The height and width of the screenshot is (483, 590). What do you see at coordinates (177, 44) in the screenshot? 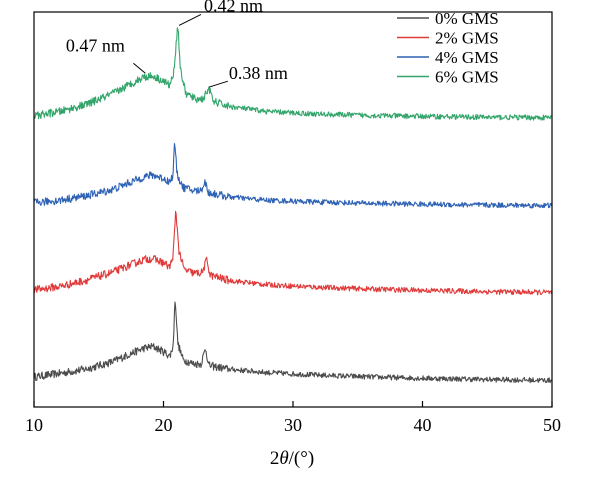
I see `peak-annotations: 0.47 nm 0.42 nm 0.38 nm` at bounding box center [177, 44].